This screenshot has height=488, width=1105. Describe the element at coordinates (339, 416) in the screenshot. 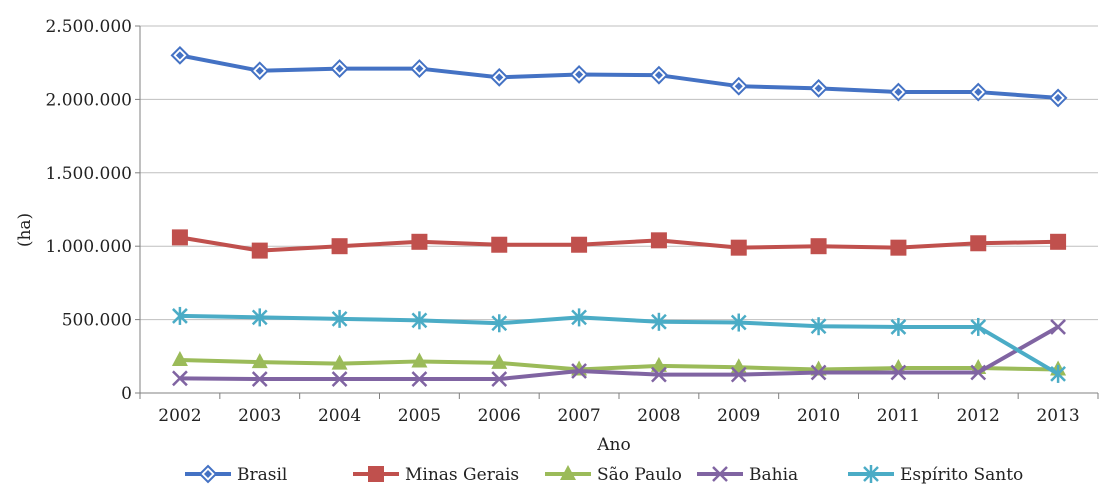

I see `x-tick-label: 2004` at that location.